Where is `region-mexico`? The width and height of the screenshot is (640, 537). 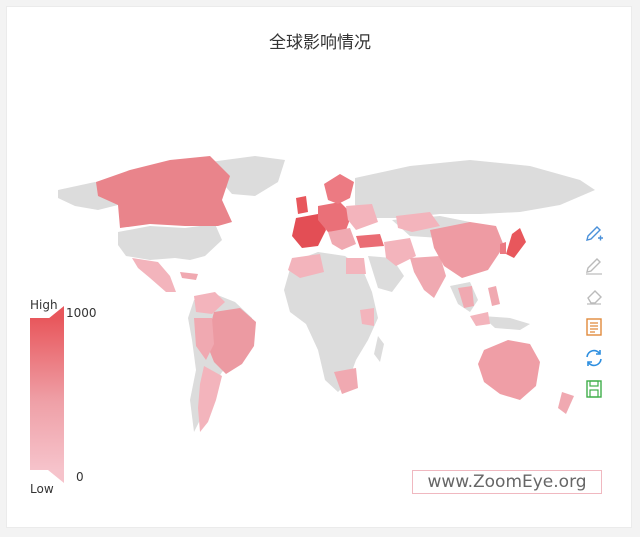
region-mexico is located at coordinates (154, 275).